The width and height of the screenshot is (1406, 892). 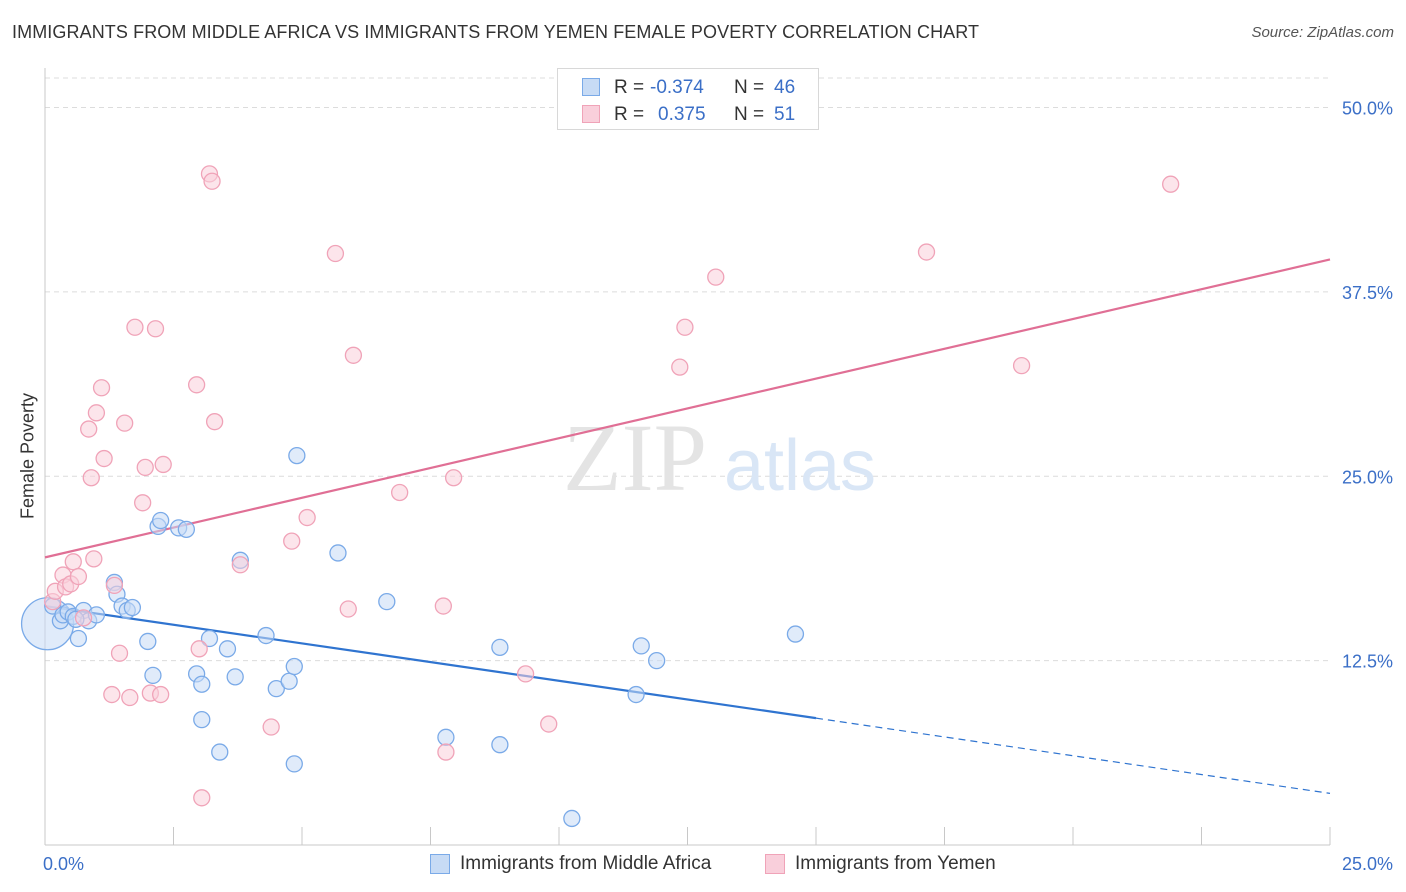 What do you see at coordinates (719, 457) in the screenshot?
I see `watermark: ZIP atlas` at bounding box center [719, 457].